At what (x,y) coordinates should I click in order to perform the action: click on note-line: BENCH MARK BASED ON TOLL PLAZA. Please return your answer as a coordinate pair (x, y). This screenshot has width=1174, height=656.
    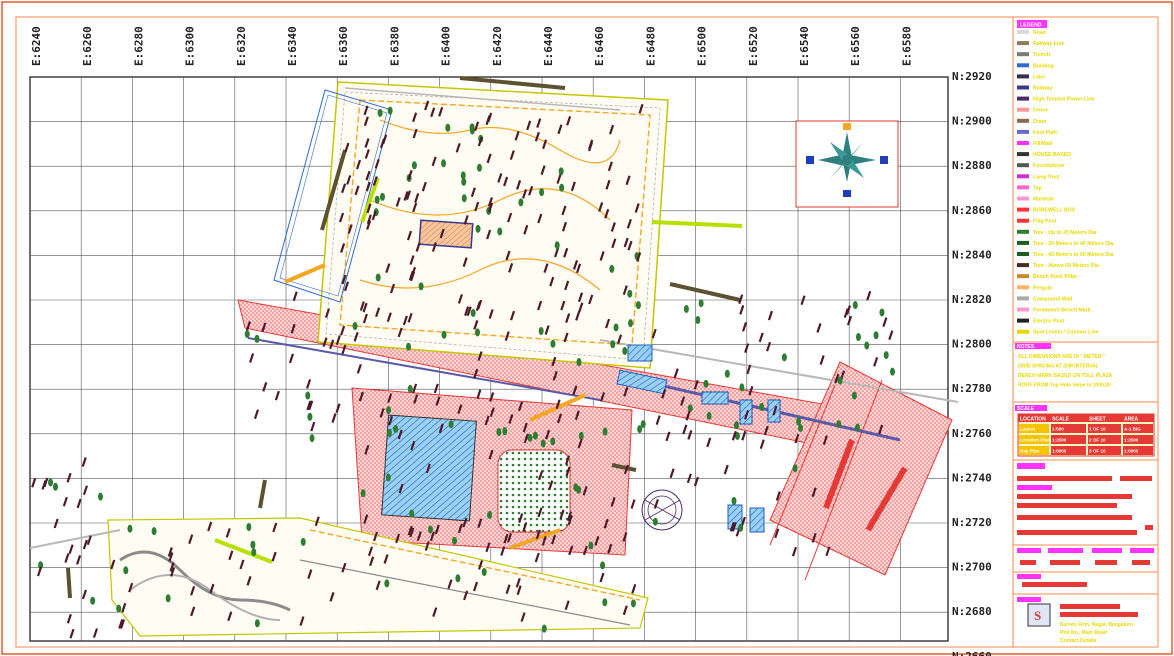
    Looking at the image, I should click on (1065, 376).